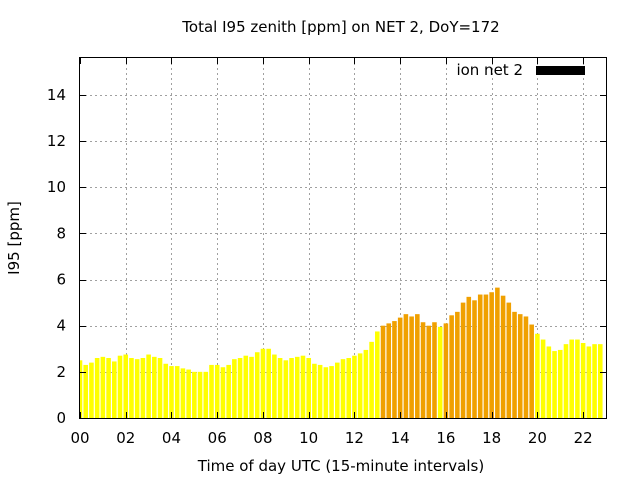 The width and height of the screenshot is (640, 480). I want to click on x-tick-label: 04, so click(171, 438).